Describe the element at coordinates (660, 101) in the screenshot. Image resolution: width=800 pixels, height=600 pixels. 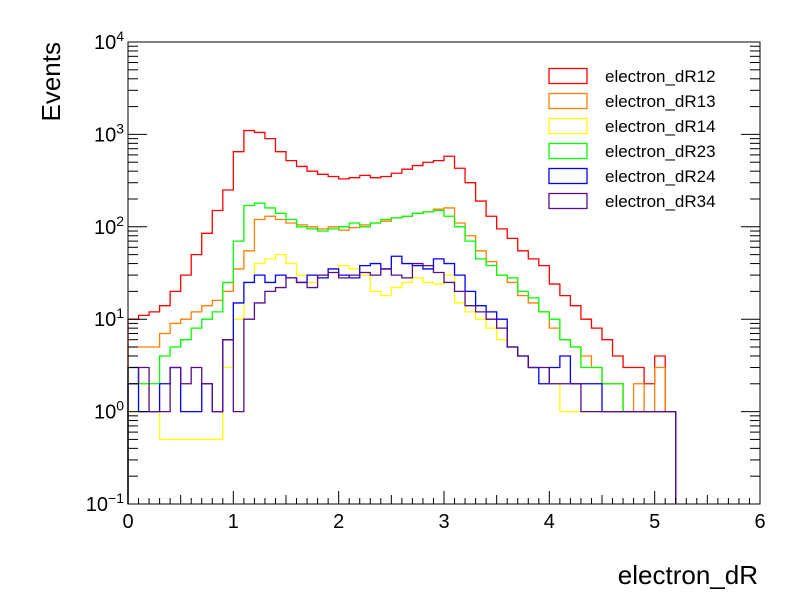
I see `legend-label: electron_dR13` at that location.